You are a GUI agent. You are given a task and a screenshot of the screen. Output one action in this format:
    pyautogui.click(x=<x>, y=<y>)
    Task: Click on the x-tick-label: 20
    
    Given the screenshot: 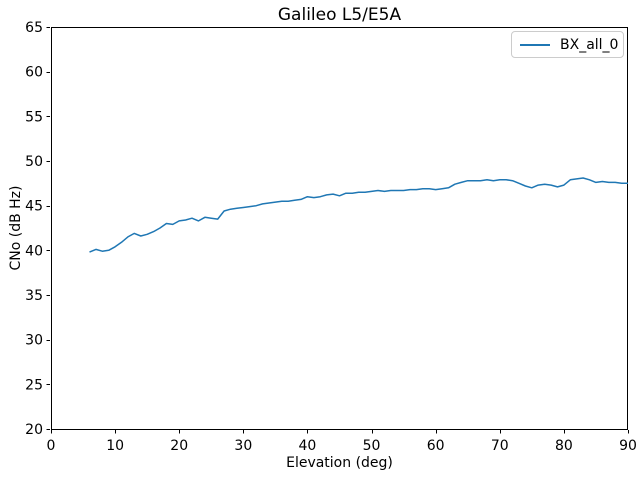 What is the action you would take?
    pyautogui.click(x=179, y=446)
    